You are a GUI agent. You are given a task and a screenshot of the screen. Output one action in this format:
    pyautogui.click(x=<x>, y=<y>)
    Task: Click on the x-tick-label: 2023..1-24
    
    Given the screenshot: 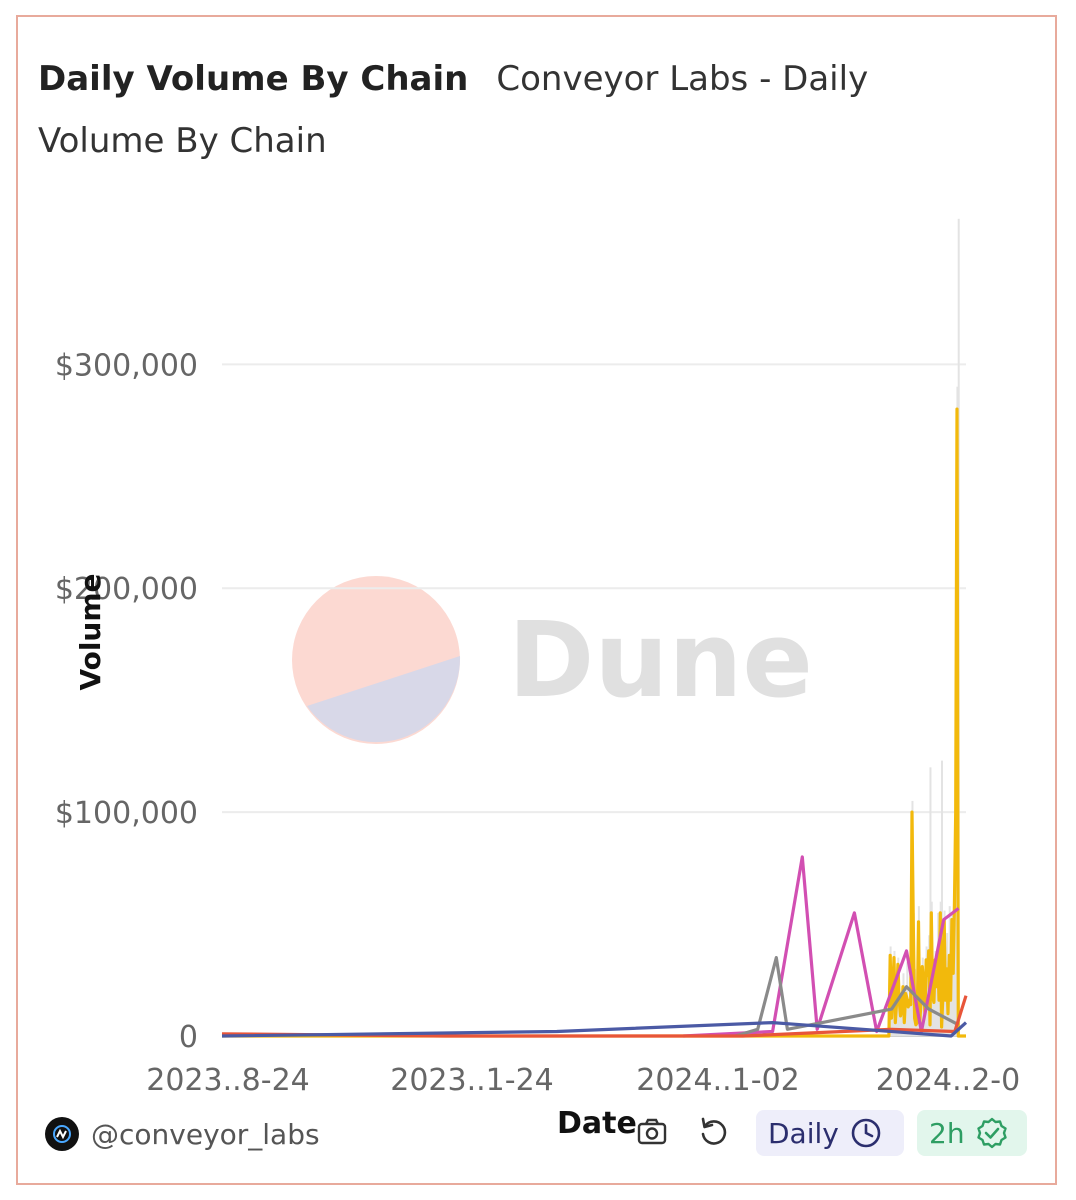 What is the action you would take?
    pyautogui.click(x=472, y=1080)
    